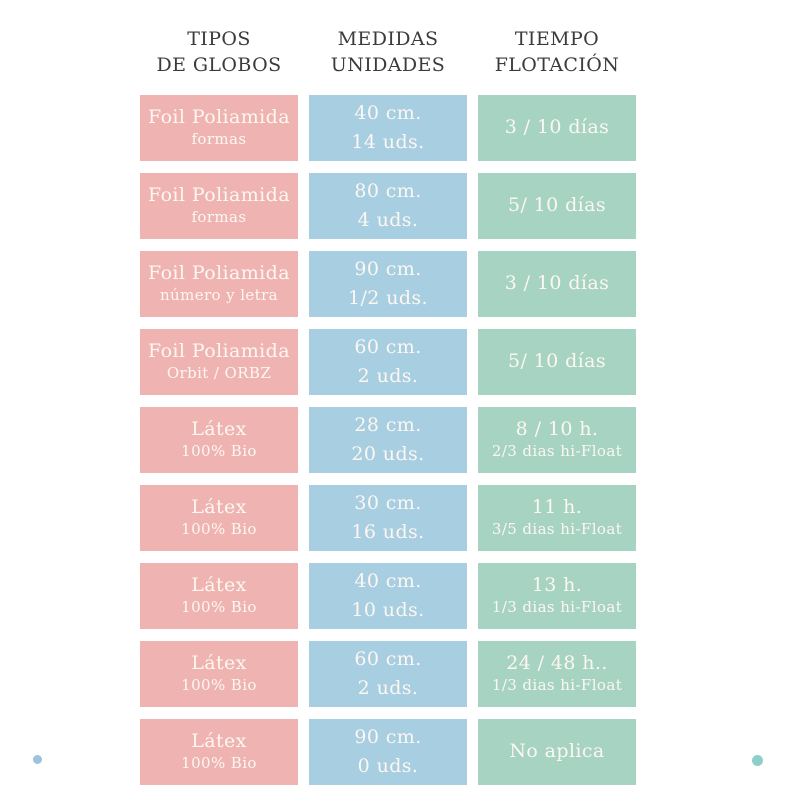 Image resolution: width=800 pixels, height=800 pixels. I want to click on cell-flotacion: 11 h. 3/5 dias hi-Float, so click(557, 518).